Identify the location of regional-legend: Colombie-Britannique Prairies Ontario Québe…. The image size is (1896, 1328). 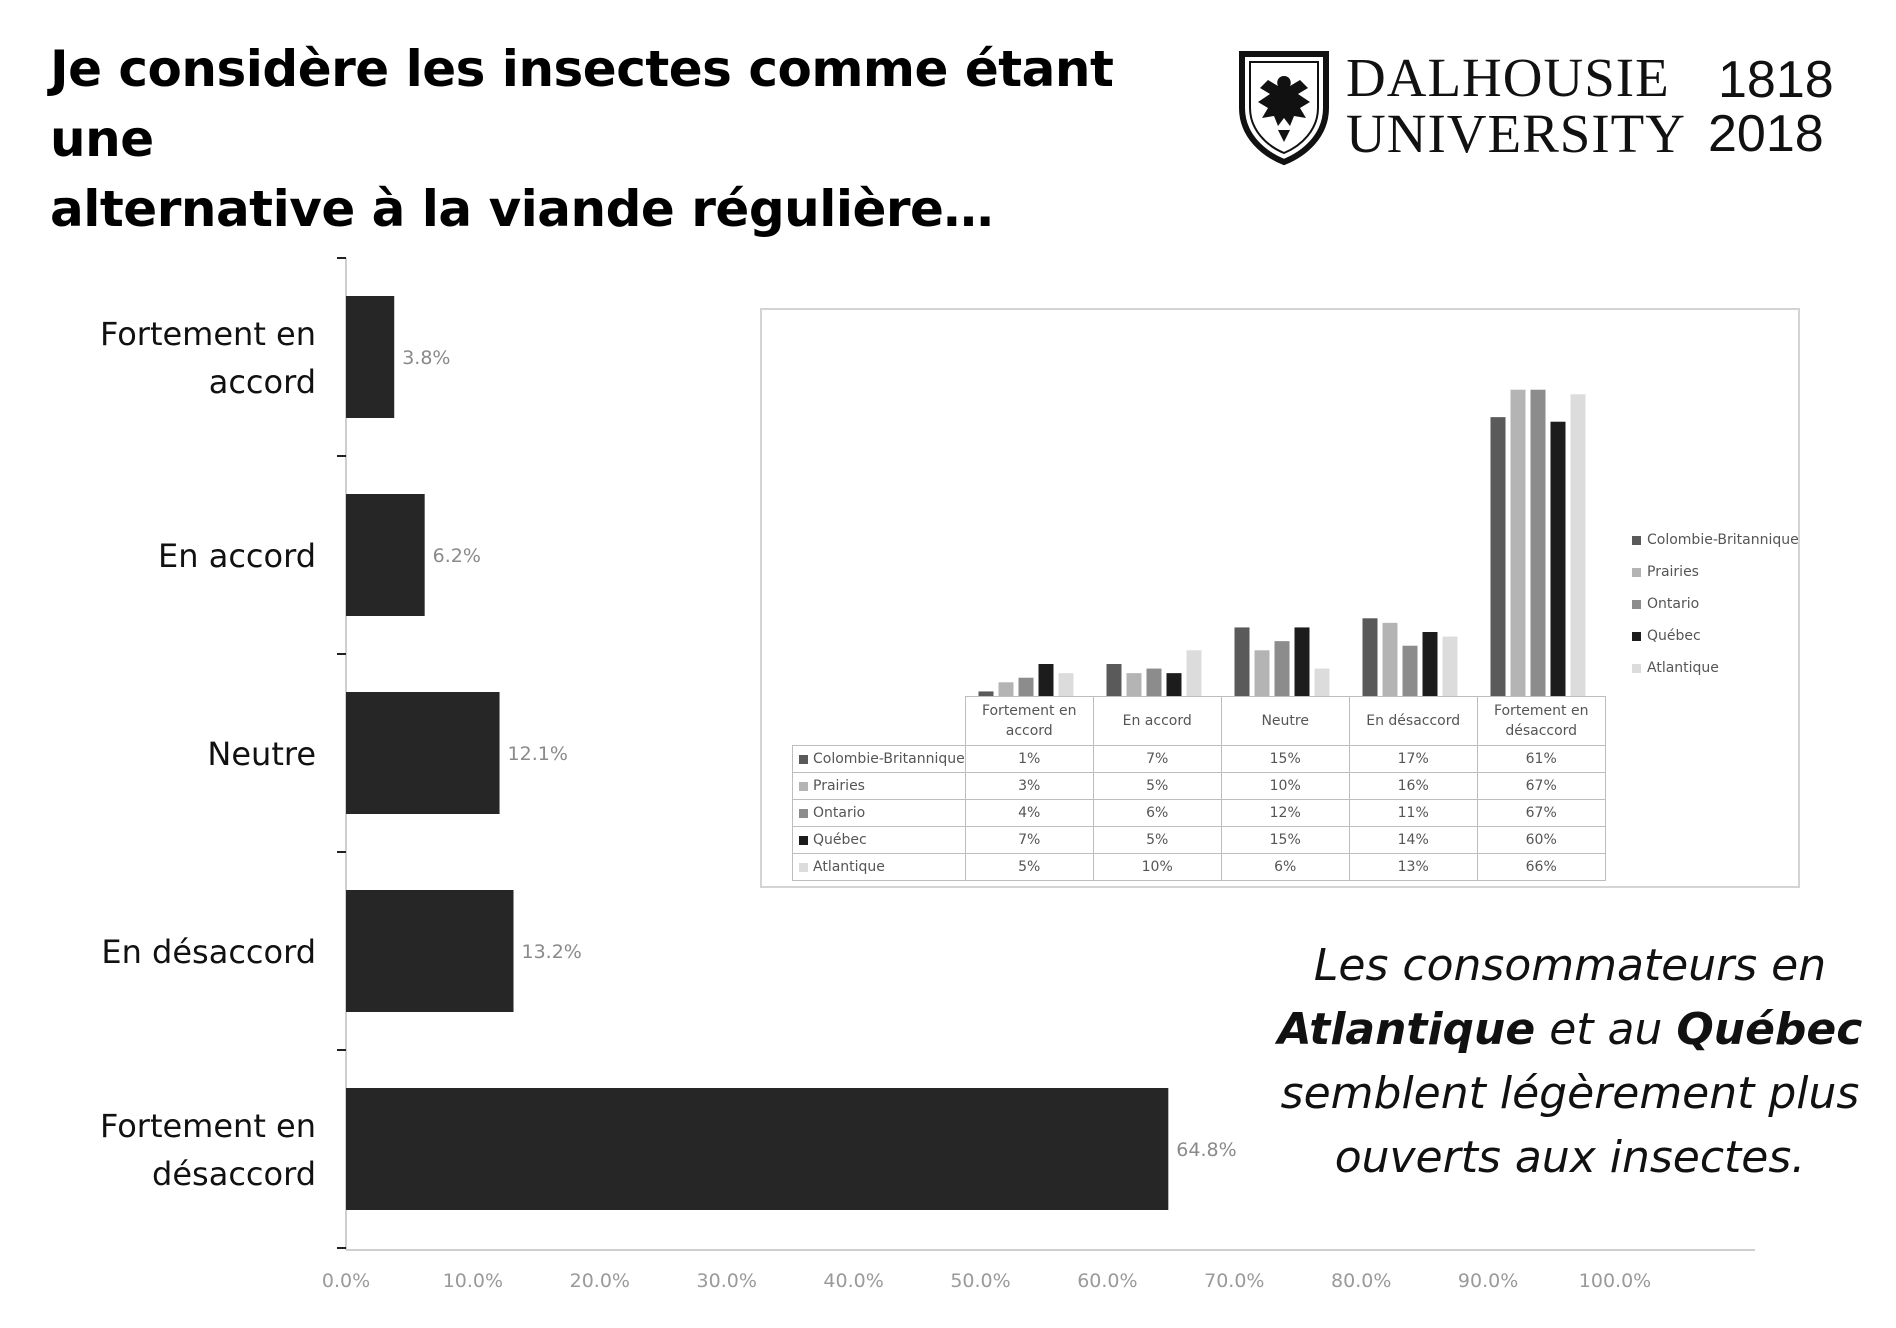
(1715, 604).